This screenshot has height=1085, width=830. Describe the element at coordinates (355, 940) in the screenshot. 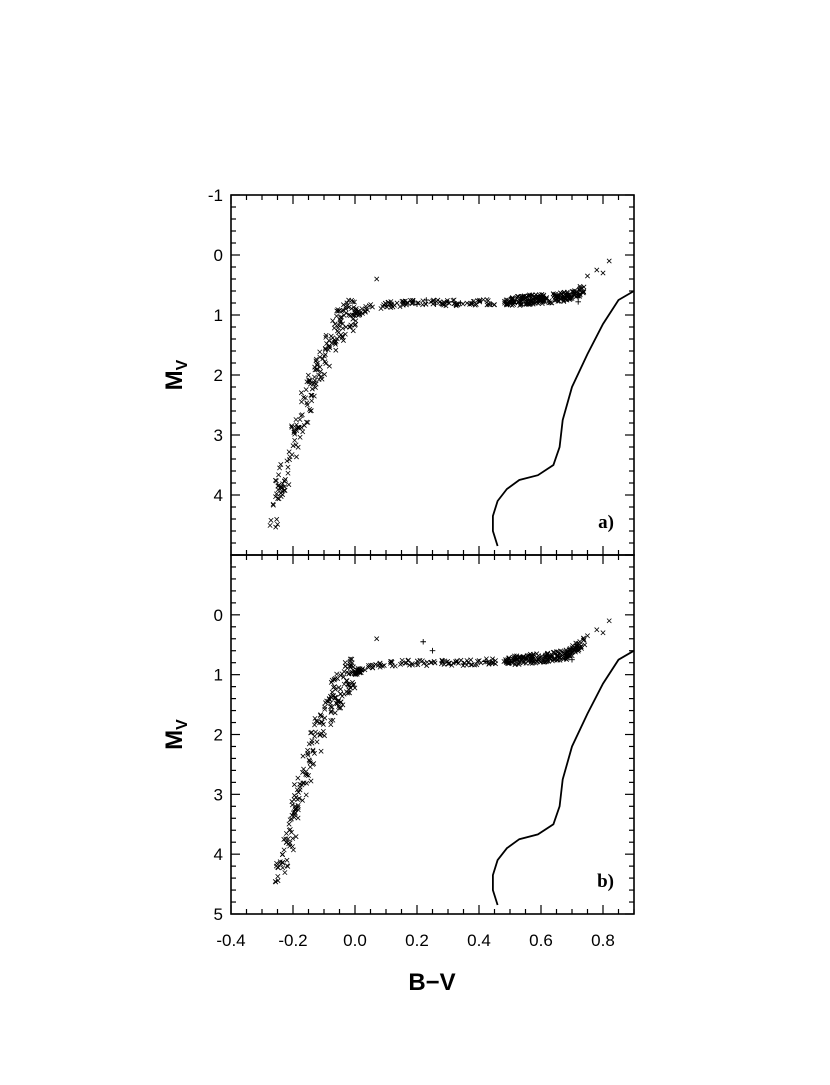

I see `x-tick-label: 0.0` at that location.